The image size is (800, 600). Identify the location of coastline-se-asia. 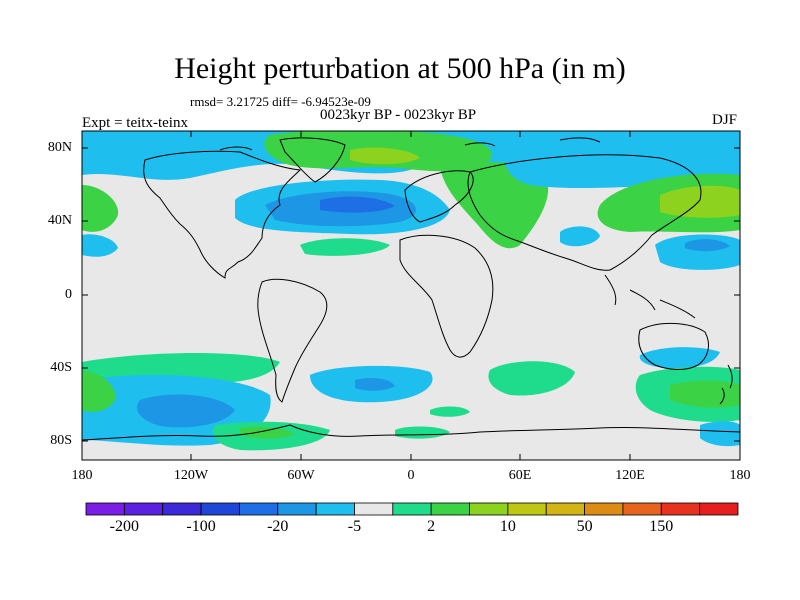
(650, 296).